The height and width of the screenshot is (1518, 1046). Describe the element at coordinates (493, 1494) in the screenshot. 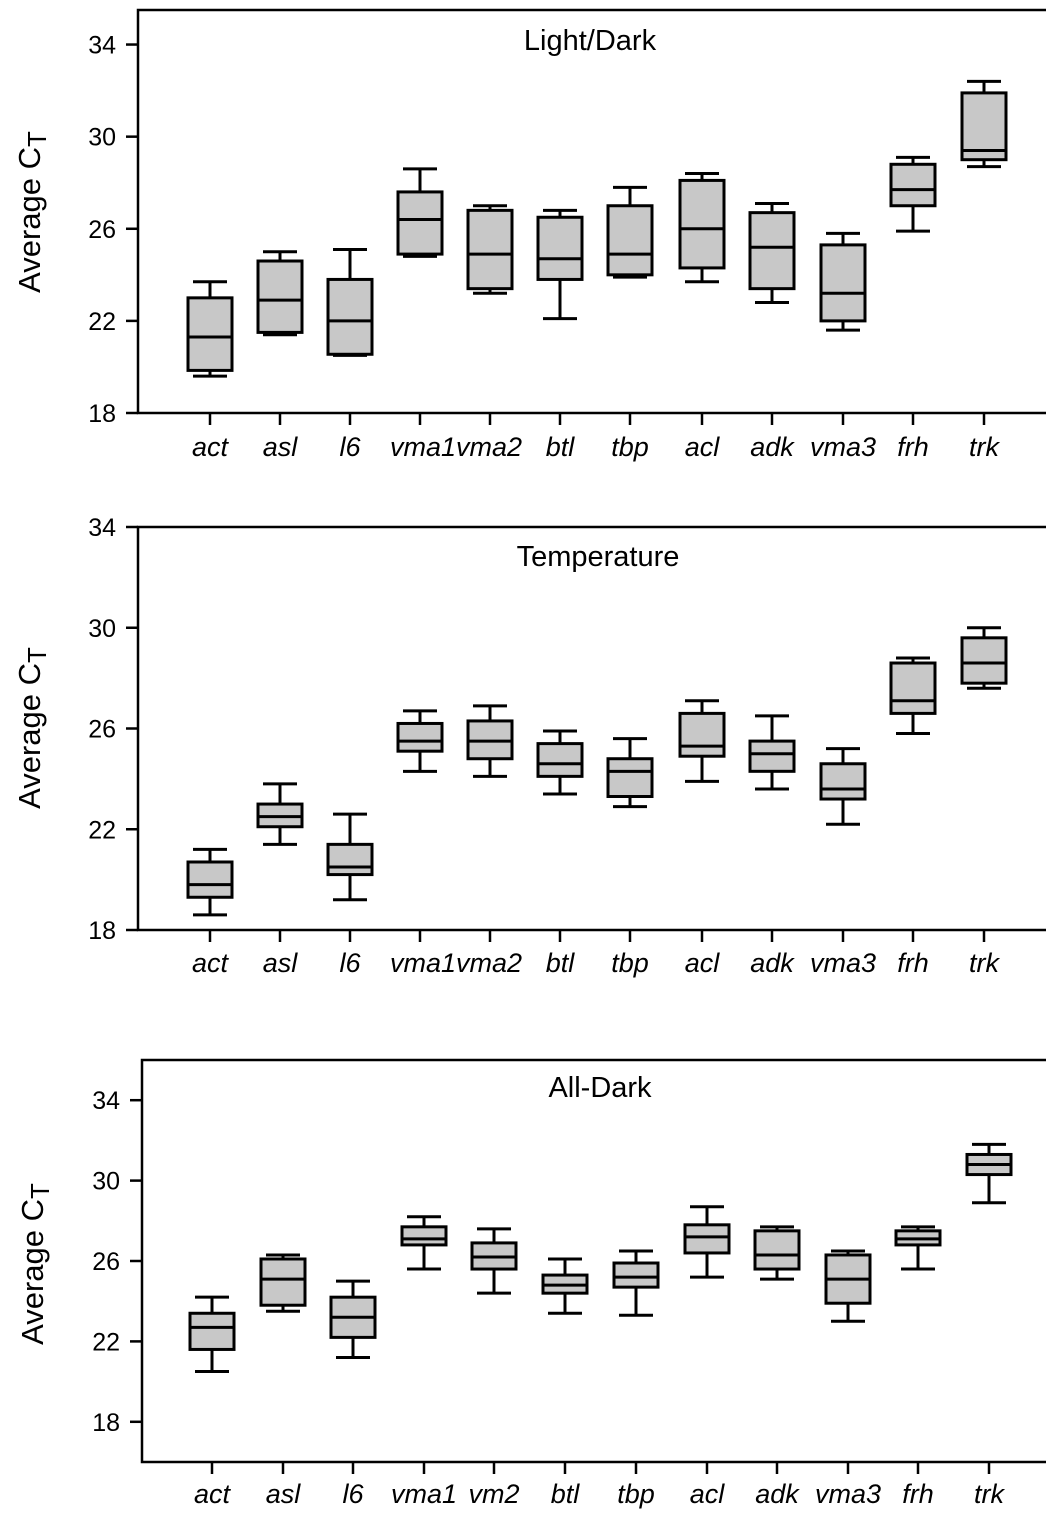

I see `x-tick-label: vm2` at that location.